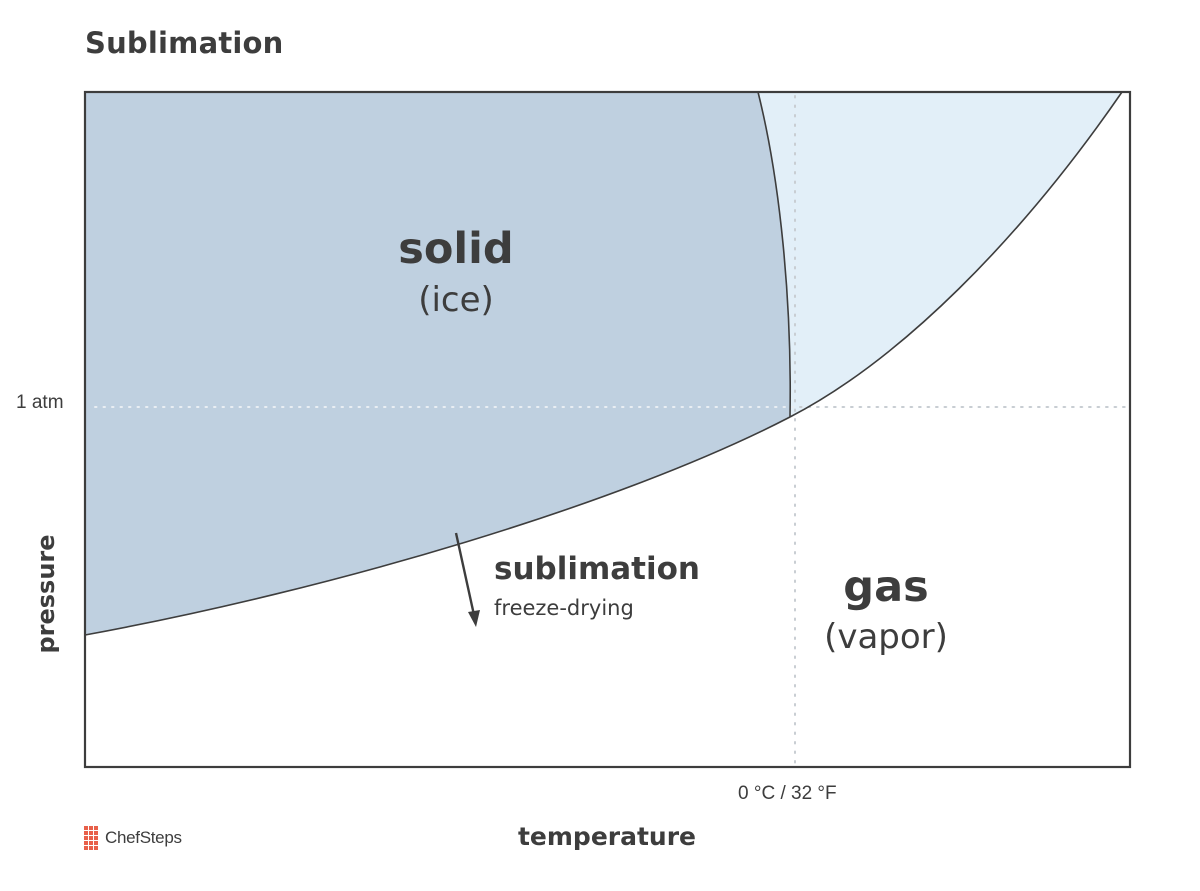 This screenshot has width=1200, height=891. Describe the element at coordinates (886, 637) in the screenshot. I see `gas-region-subtitle: (vapor)` at that location.